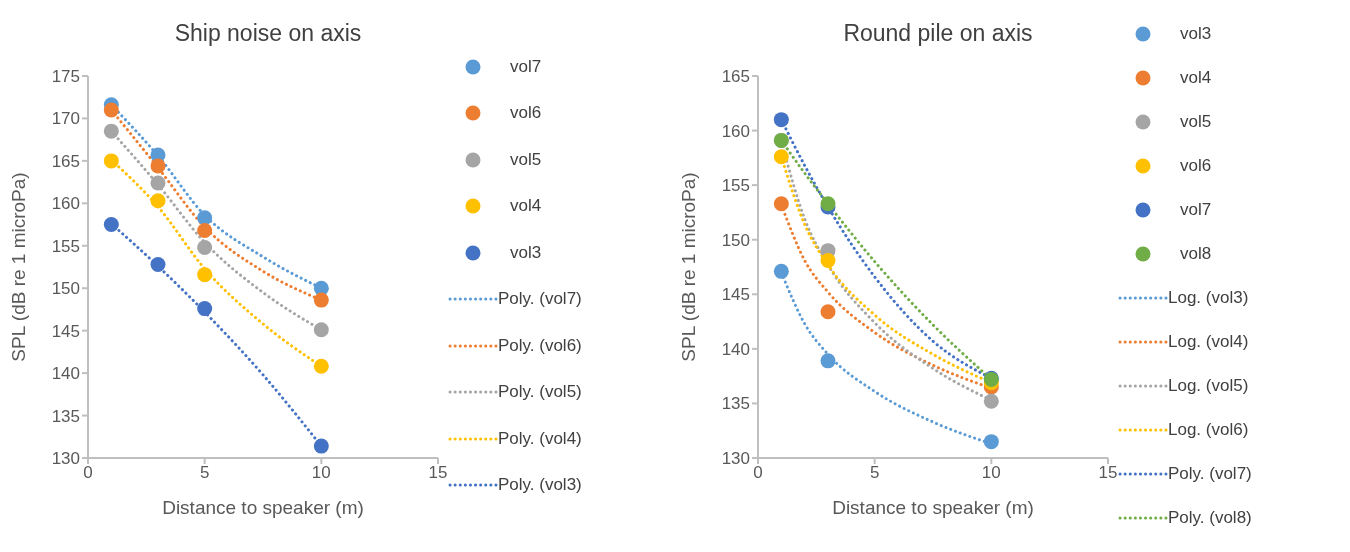 This screenshot has height=552, width=1350. What do you see at coordinates (540, 392) in the screenshot?
I see `legend-label: Poly. (vol5)` at bounding box center [540, 392].